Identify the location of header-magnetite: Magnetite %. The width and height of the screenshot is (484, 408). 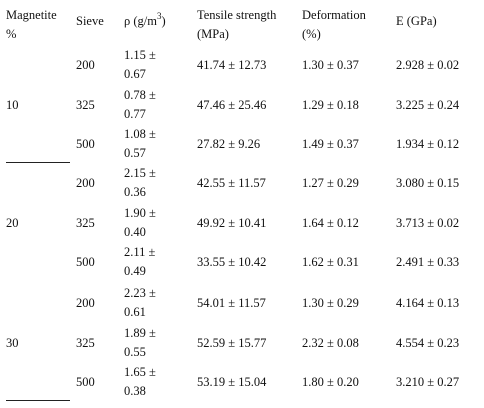
(31, 25).